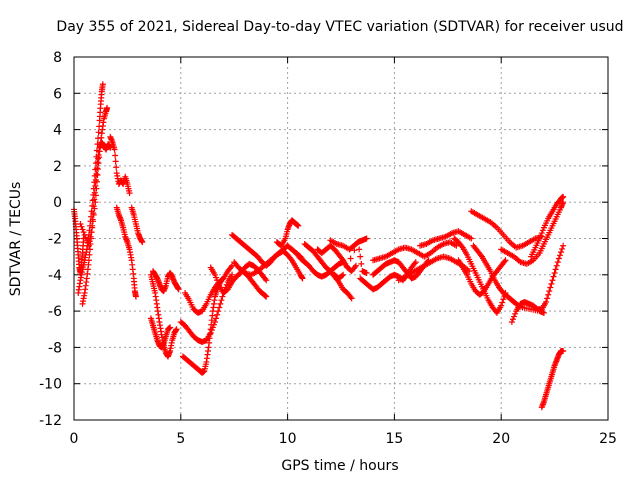  I want to click on x-tick-labels: 0 5 10 15 20 25, so click(343, 439).